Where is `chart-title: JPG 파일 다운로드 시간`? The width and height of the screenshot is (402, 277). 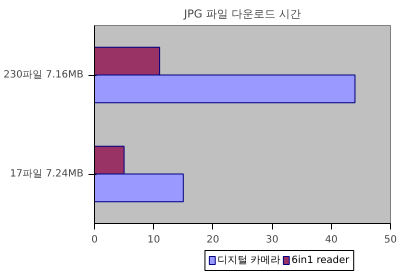 chart-title: JPG 파일 다운로드 시간 is located at coordinates (242, 14).